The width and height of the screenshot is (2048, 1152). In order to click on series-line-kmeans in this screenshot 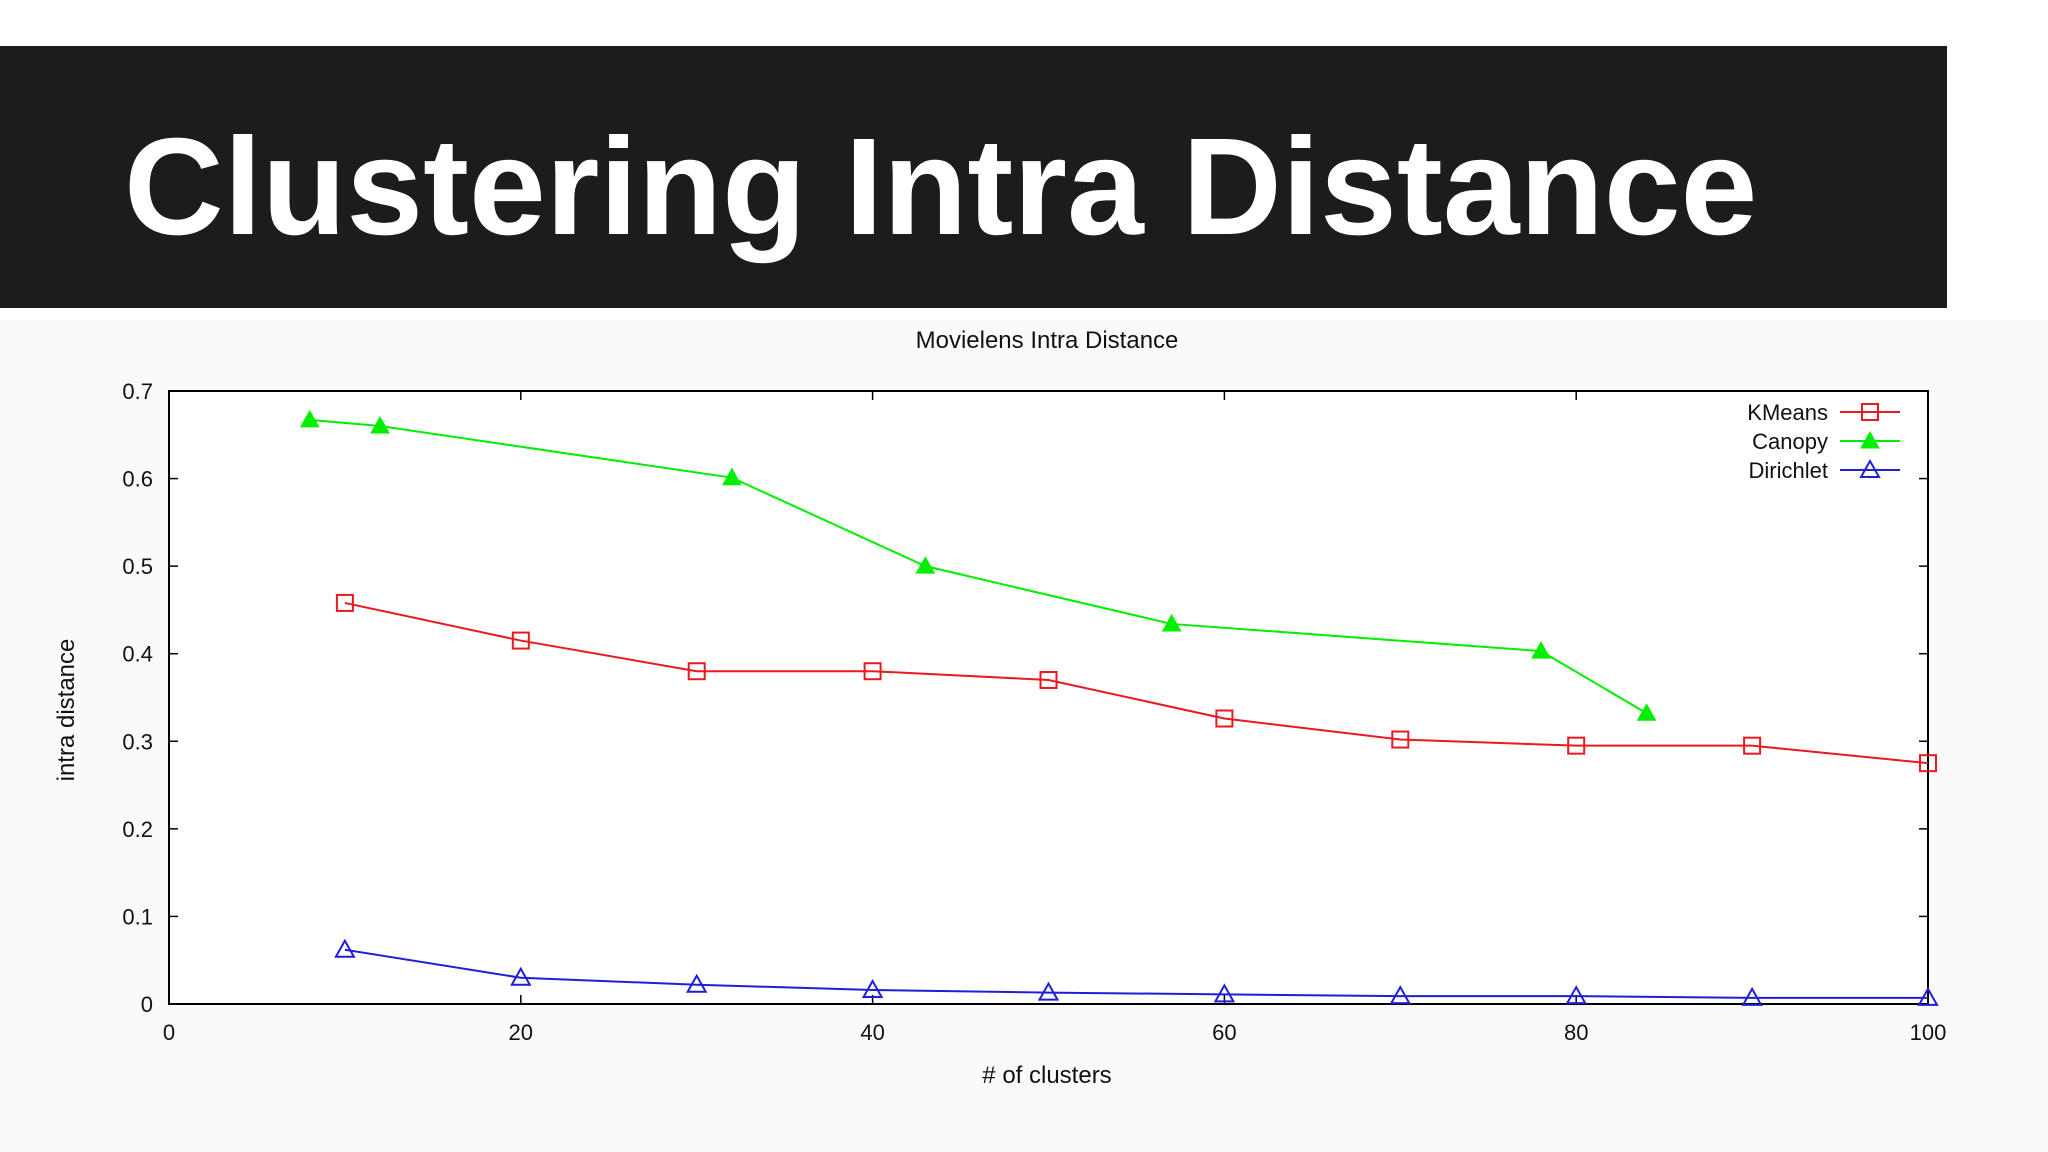, I will do `click(1136, 683)`.